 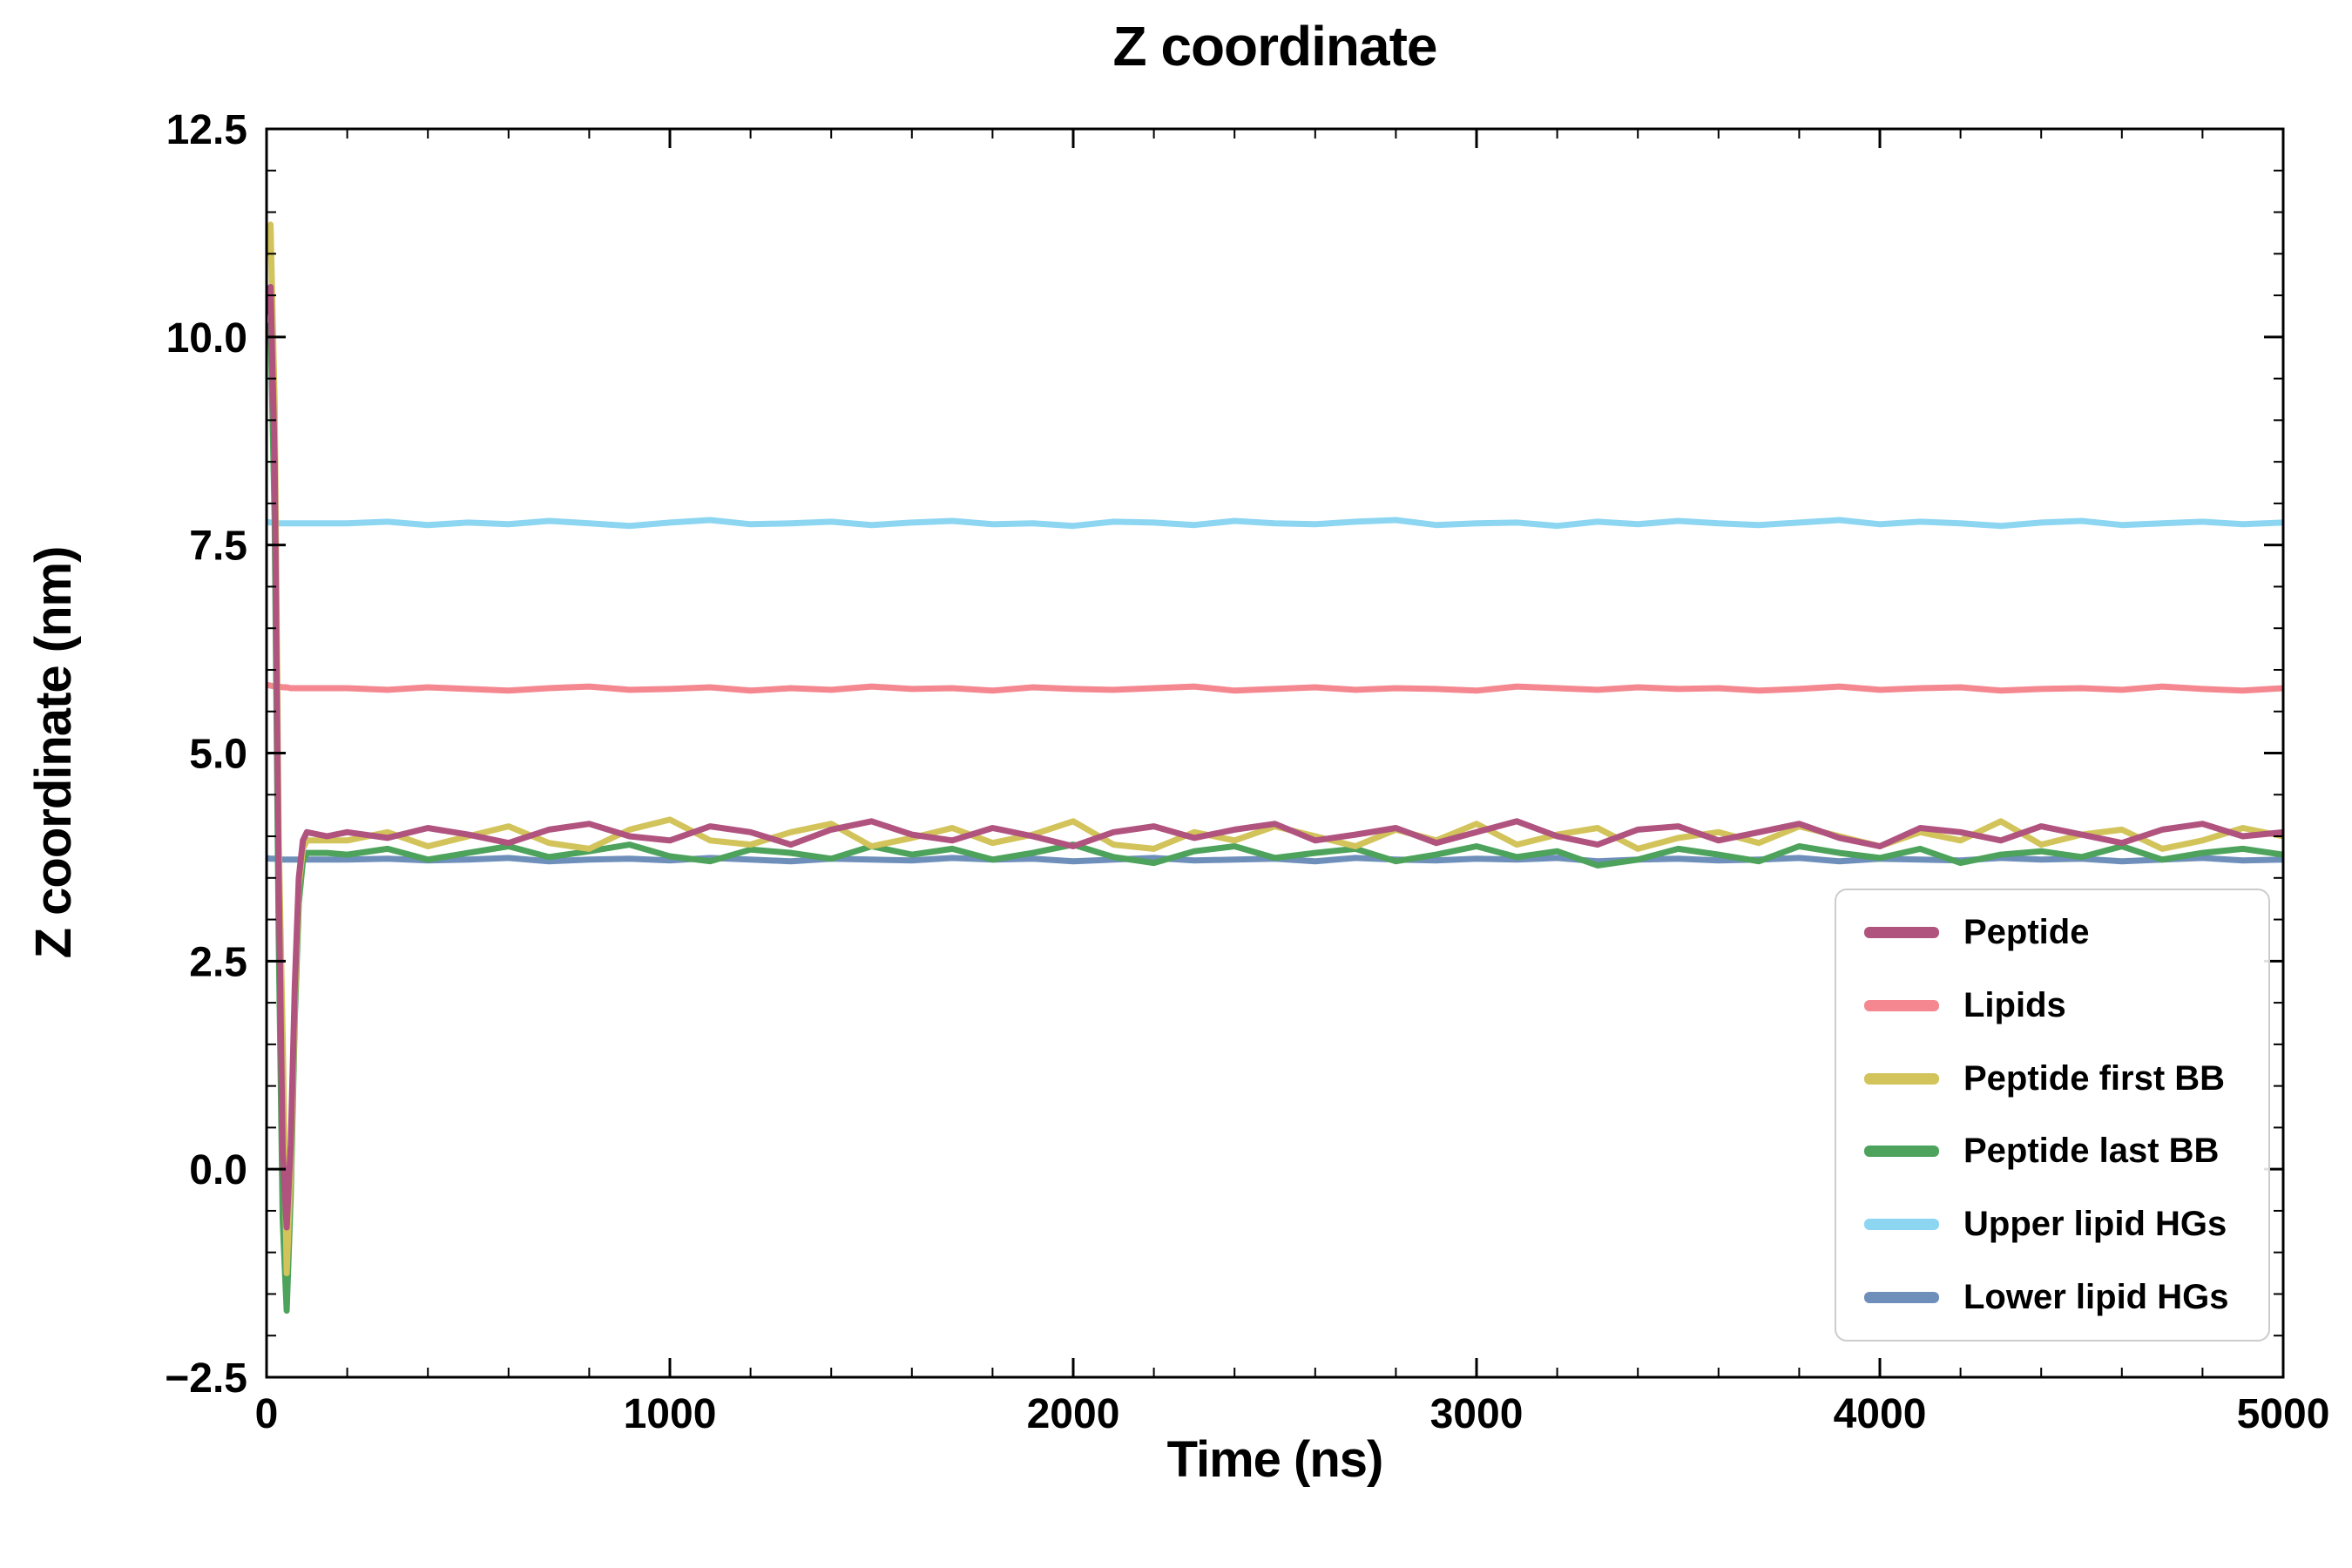 I want to click on legend-swatch-peptide-last-bb, so click(x=1901, y=1152).